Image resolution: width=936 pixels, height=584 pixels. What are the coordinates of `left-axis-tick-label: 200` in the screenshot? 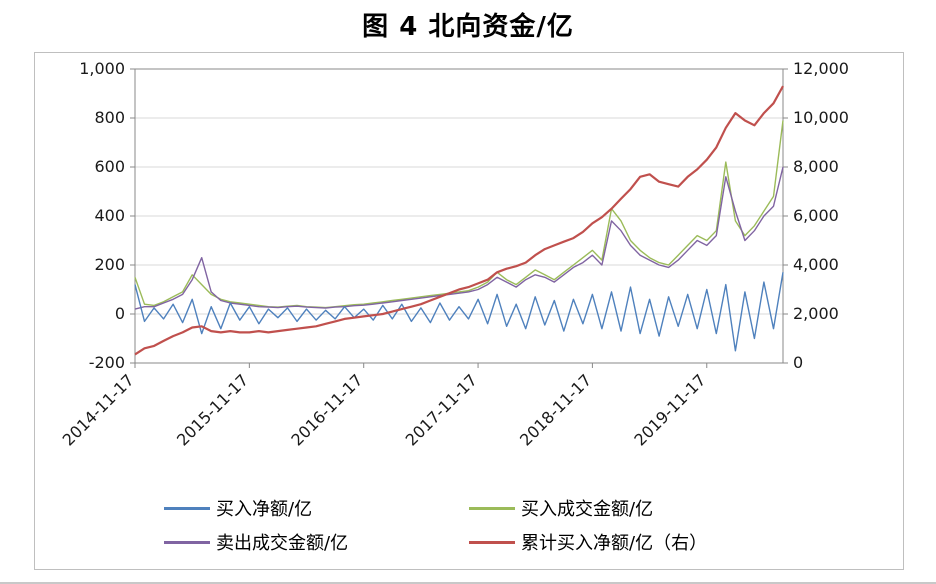 It's located at (109, 264).